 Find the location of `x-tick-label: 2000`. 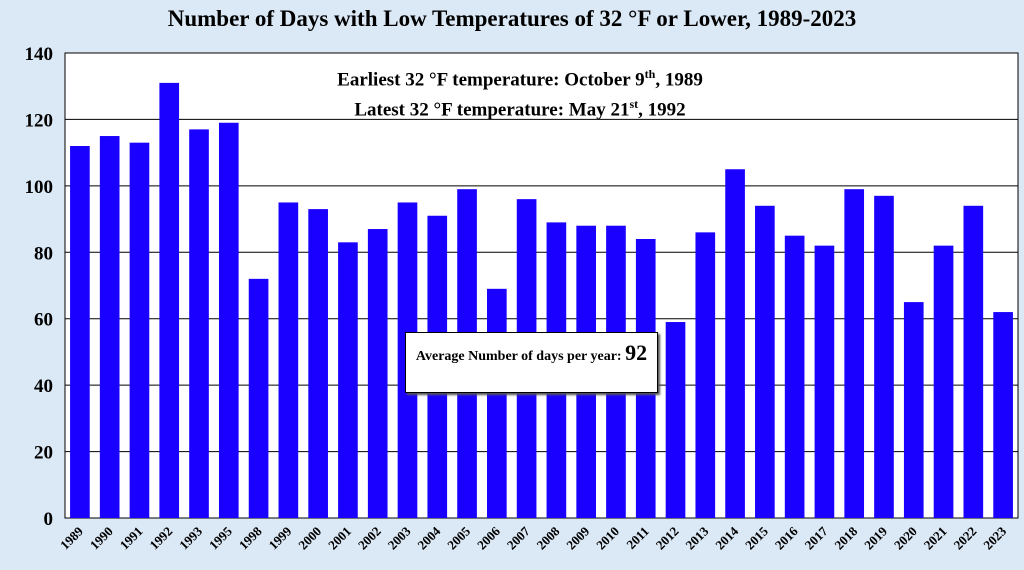

x-tick-label: 2000 is located at coordinates (309, 538).